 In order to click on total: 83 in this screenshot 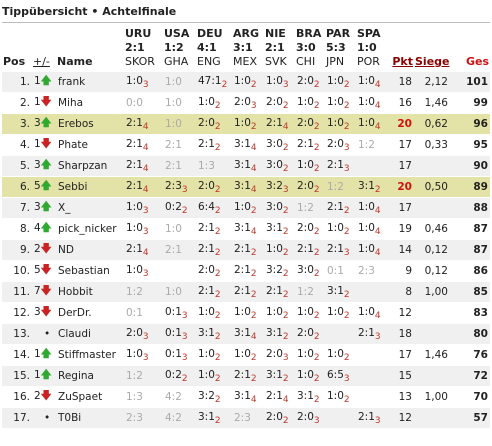, I will do `click(470, 313)`.